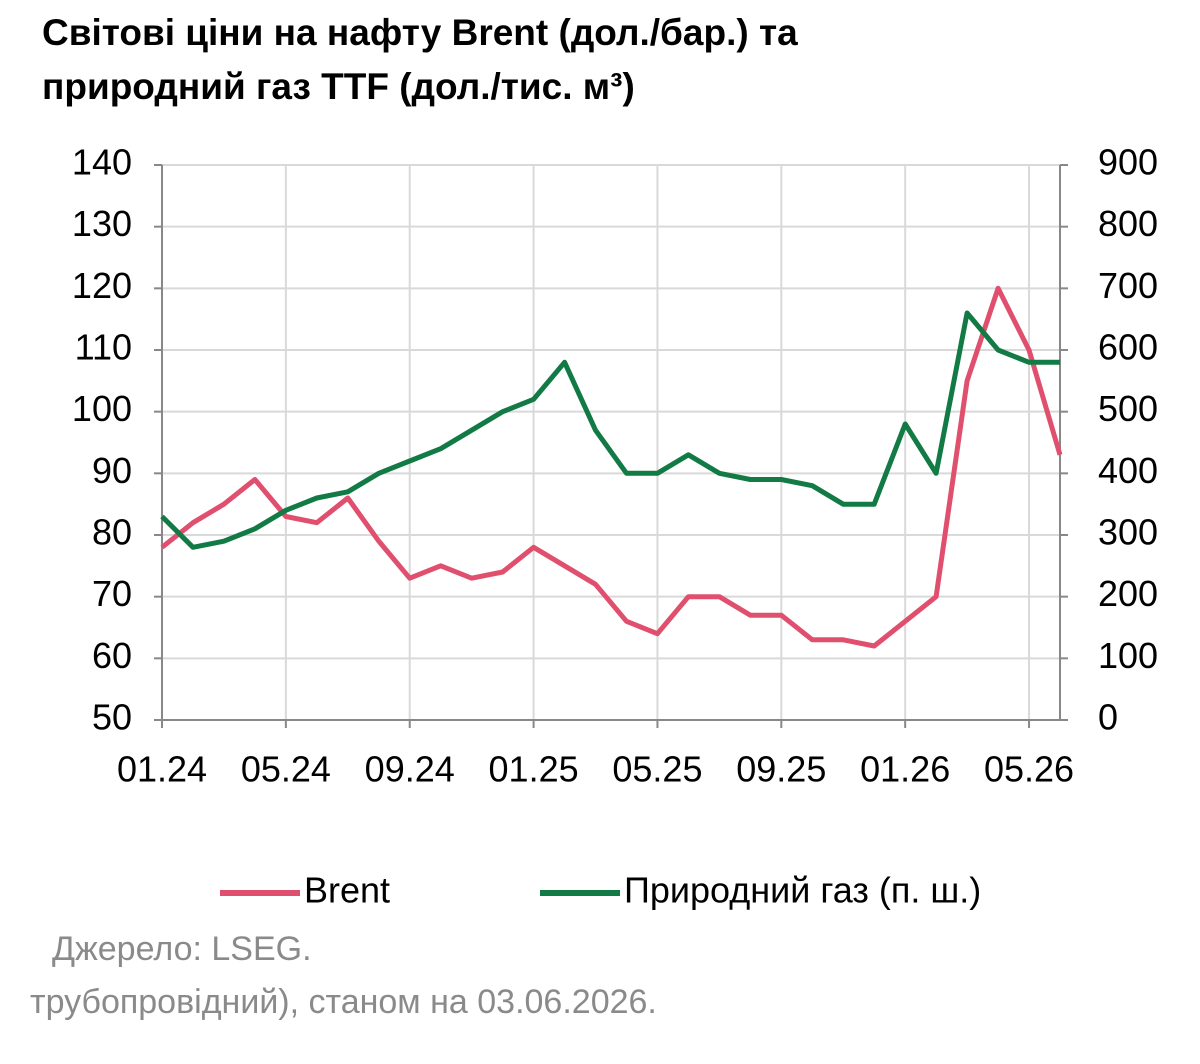 Image resolution: width=1200 pixels, height=1064 pixels. I want to click on y-tick-label: 50, so click(112, 717).